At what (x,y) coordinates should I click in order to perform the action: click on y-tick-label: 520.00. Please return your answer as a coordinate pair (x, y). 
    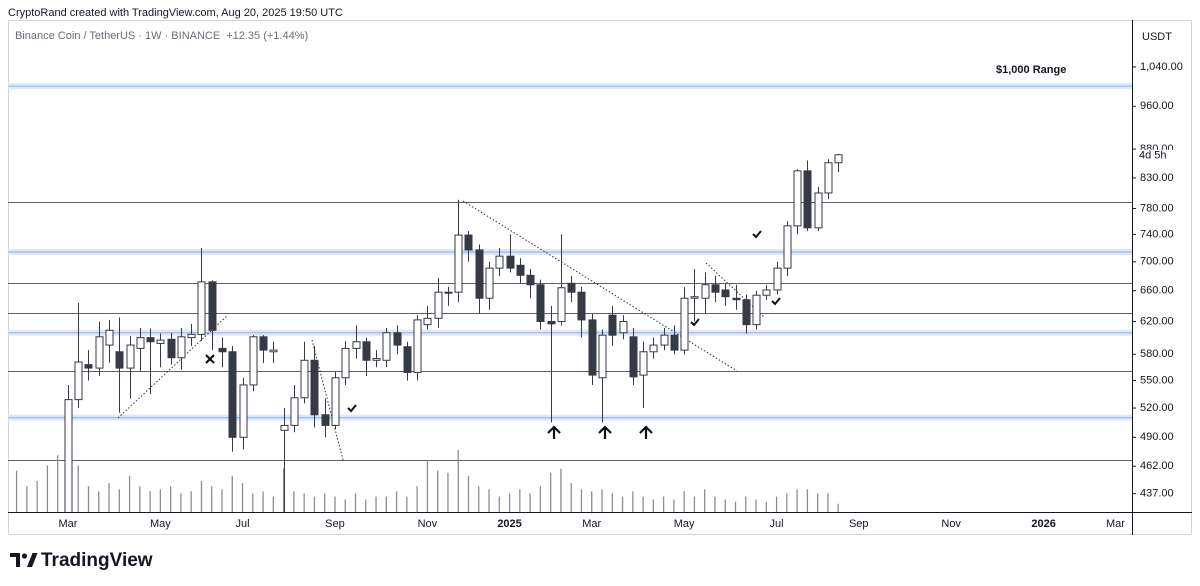
    Looking at the image, I should click on (1157, 408).